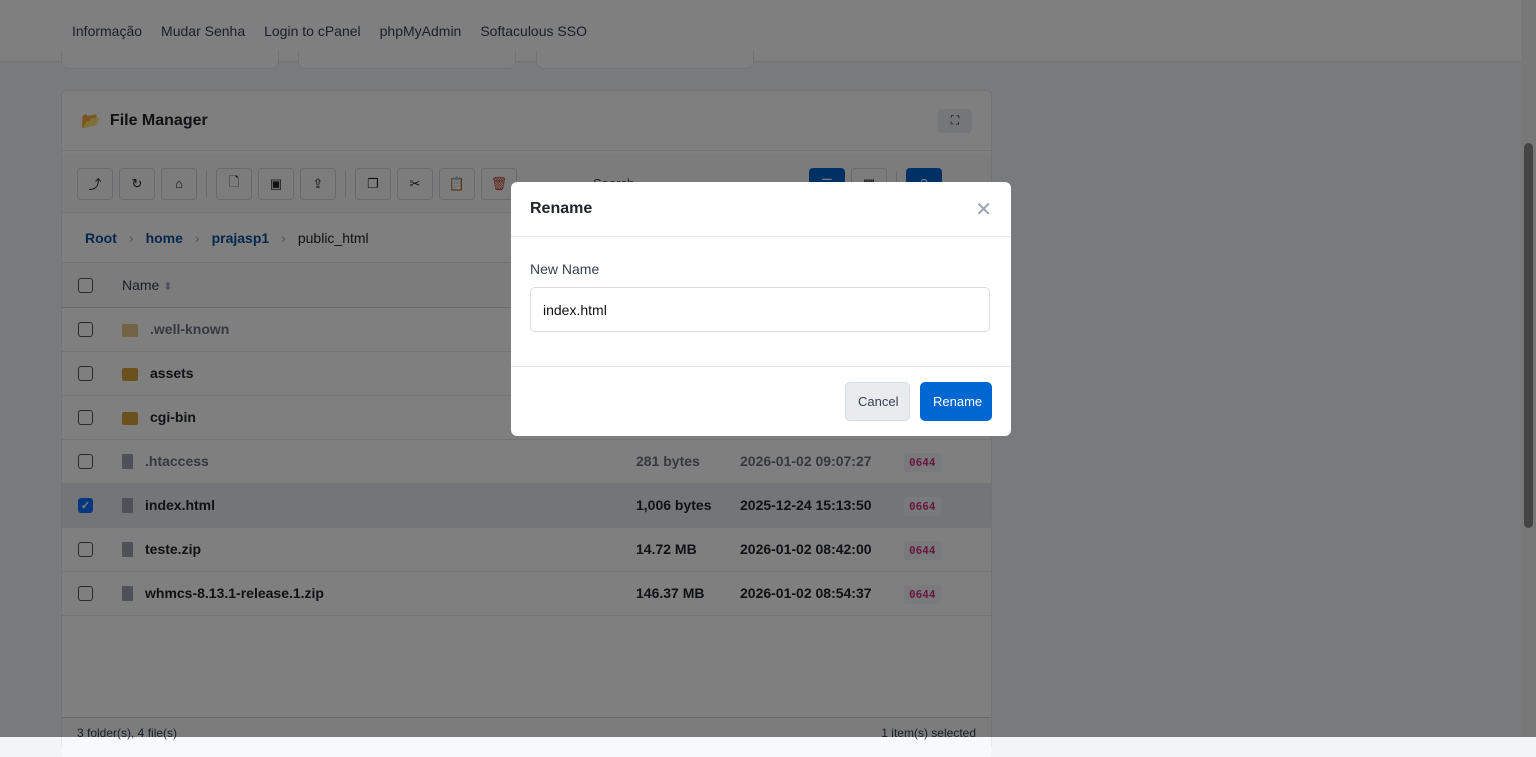 The image size is (1536, 757). I want to click on cancel-button: Cancel, so click(877, 401).